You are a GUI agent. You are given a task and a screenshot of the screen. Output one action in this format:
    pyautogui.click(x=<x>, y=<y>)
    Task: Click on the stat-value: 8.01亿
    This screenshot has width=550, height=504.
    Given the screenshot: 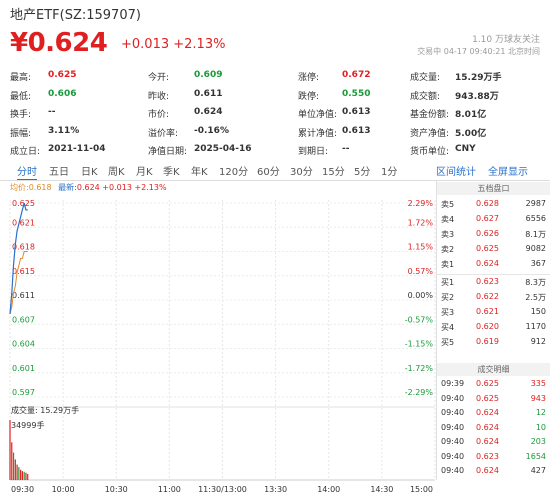 What is the action you would take?
    pyautogui.click(x=471, y=115)
    